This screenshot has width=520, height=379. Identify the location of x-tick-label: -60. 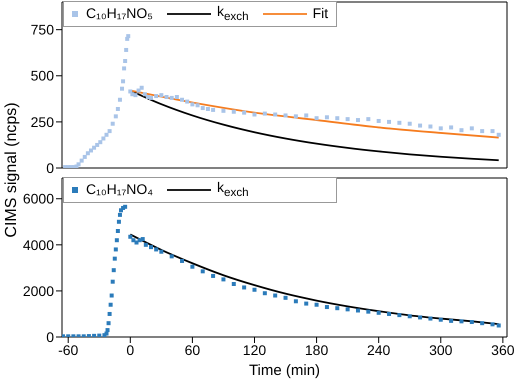
(68, 350).